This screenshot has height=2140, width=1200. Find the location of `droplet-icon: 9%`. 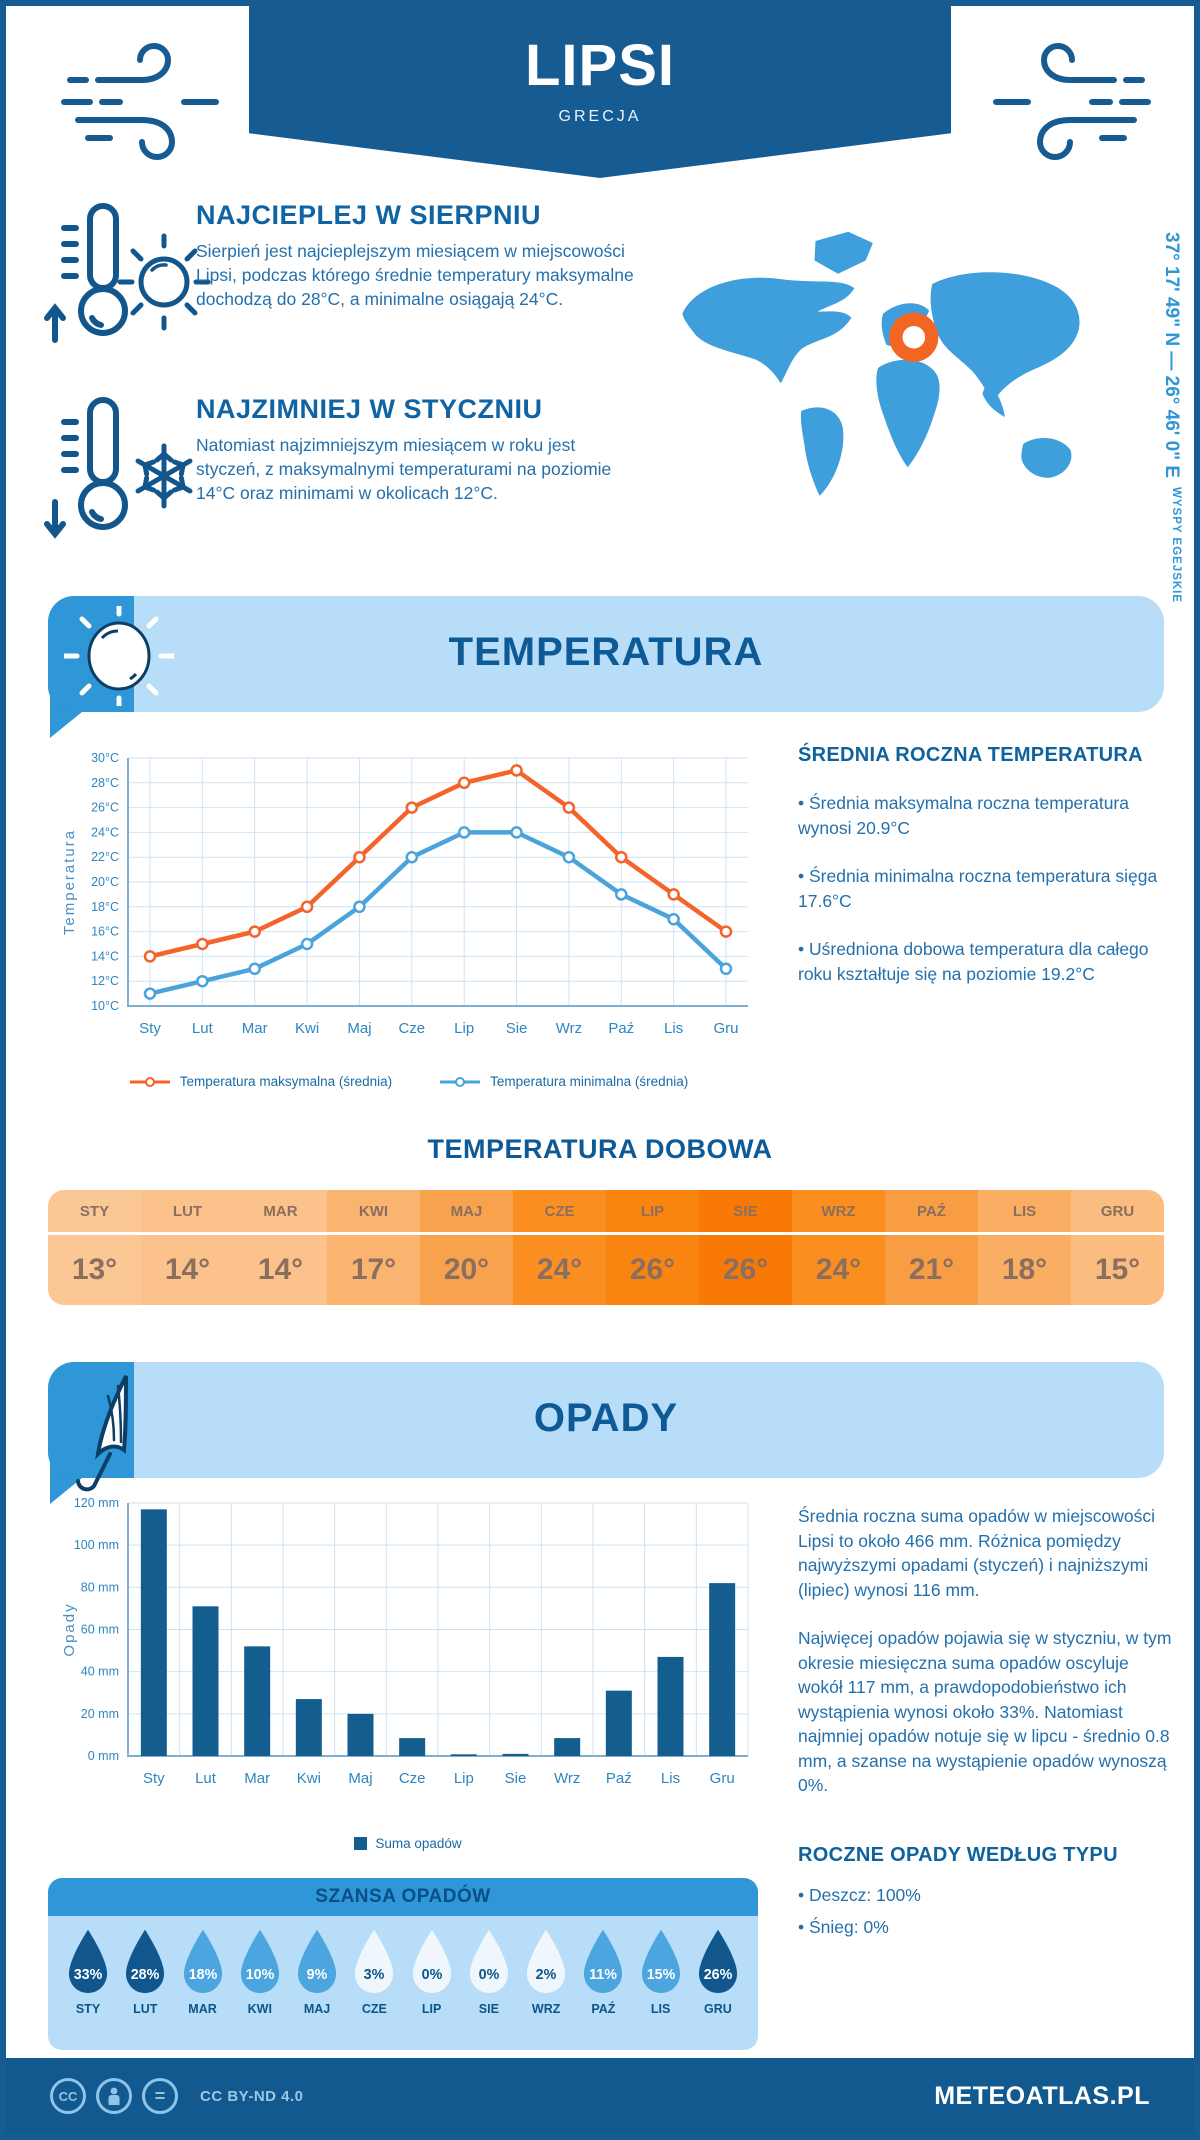

droplet-icon: 9% is located at coordinates (317, 1961).